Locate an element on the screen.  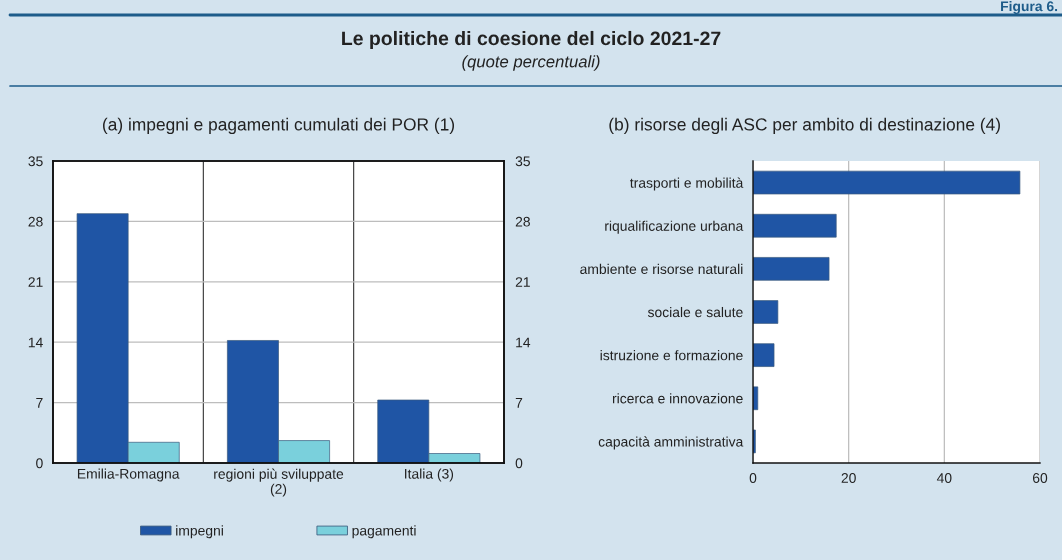
y-tick-label: sociale e salute is located at coordinates (695, 312).